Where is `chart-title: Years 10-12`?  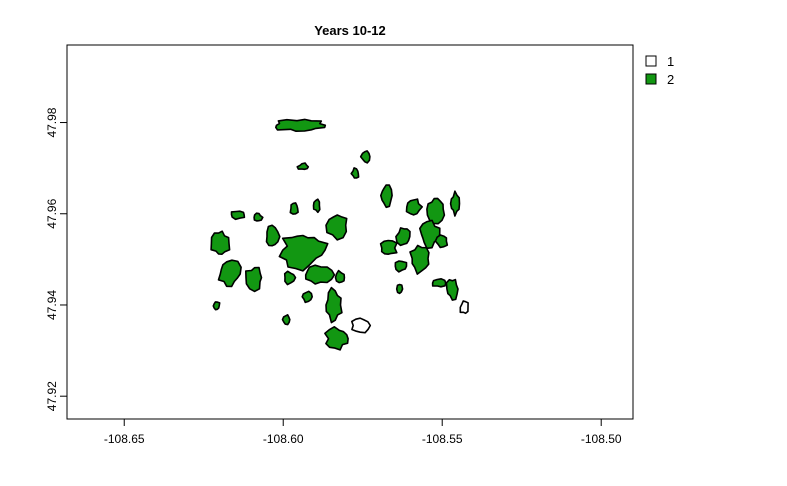 chart-title: Years 10-12 is located at coordinates (350, 30).